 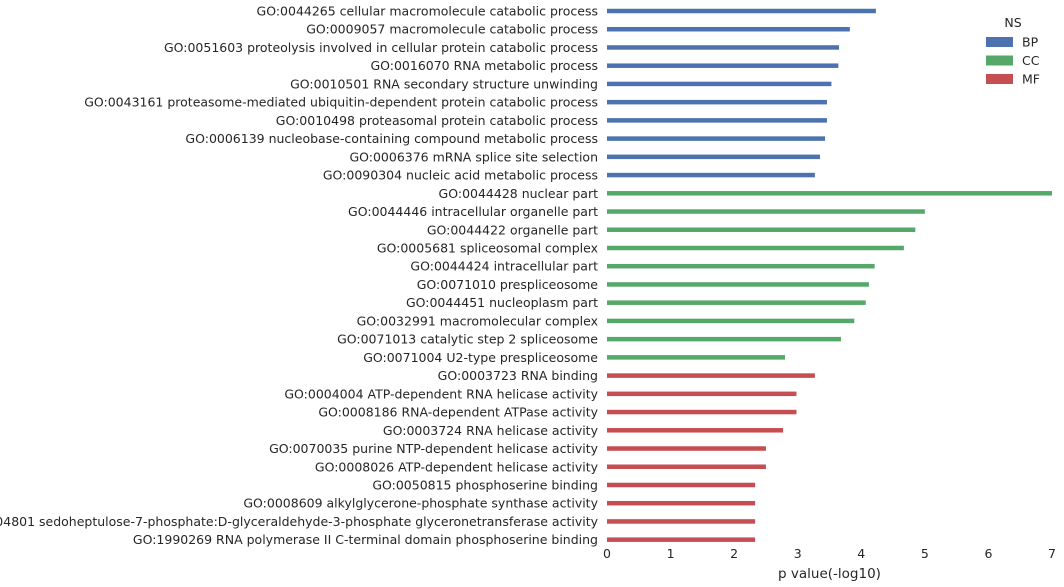 What do you see at coordinates (485, 484) in the screenshot?
I see `category-label: GO:0050815 phosphoserine binding` at bounding box center [485, 484].